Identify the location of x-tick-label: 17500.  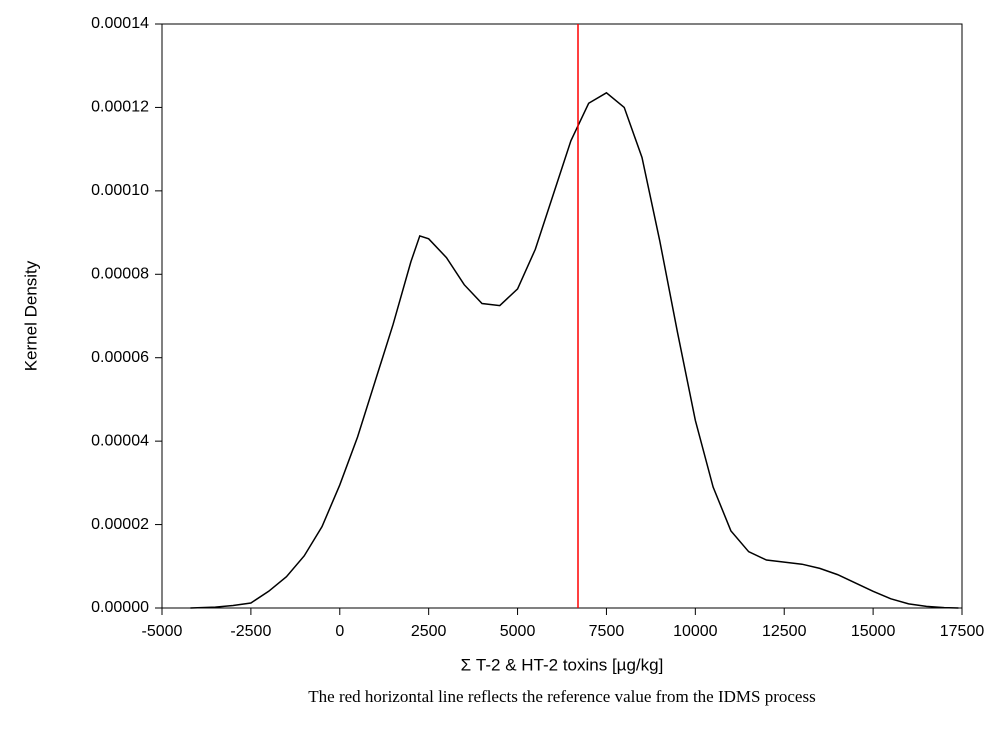
(962, 631).